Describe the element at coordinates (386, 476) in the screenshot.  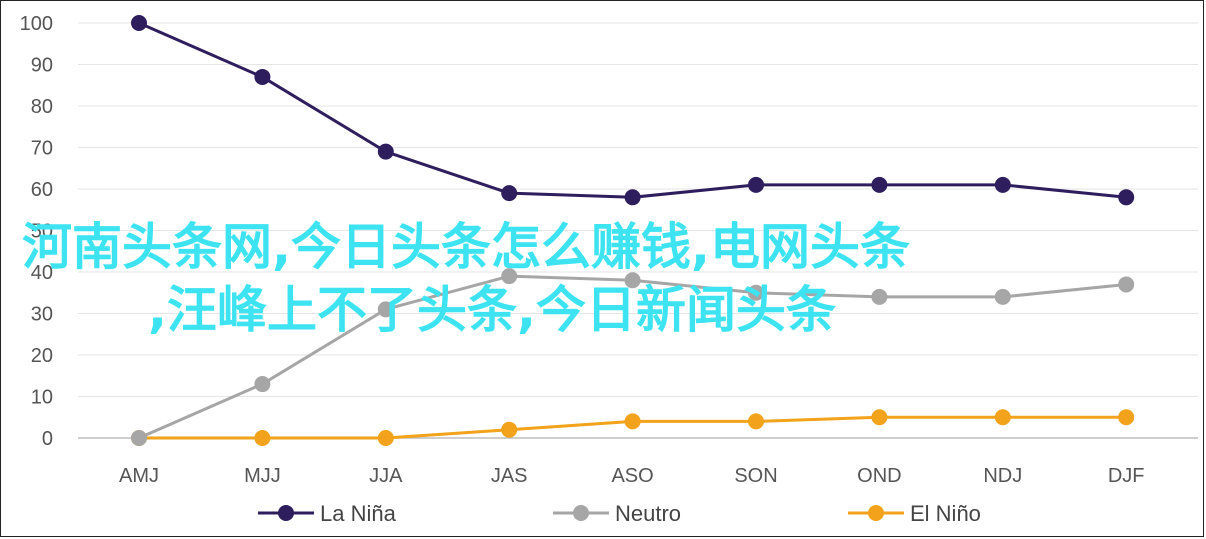
I see `x-tick-label: JJA` at that location.